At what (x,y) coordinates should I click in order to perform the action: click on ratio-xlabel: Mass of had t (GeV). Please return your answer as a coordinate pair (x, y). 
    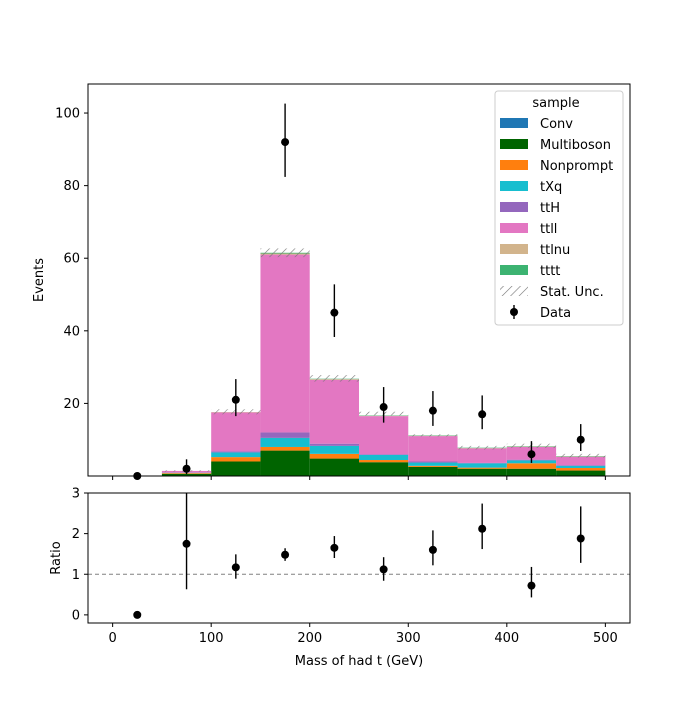
    Looking at the image, I should click on (359, 661).